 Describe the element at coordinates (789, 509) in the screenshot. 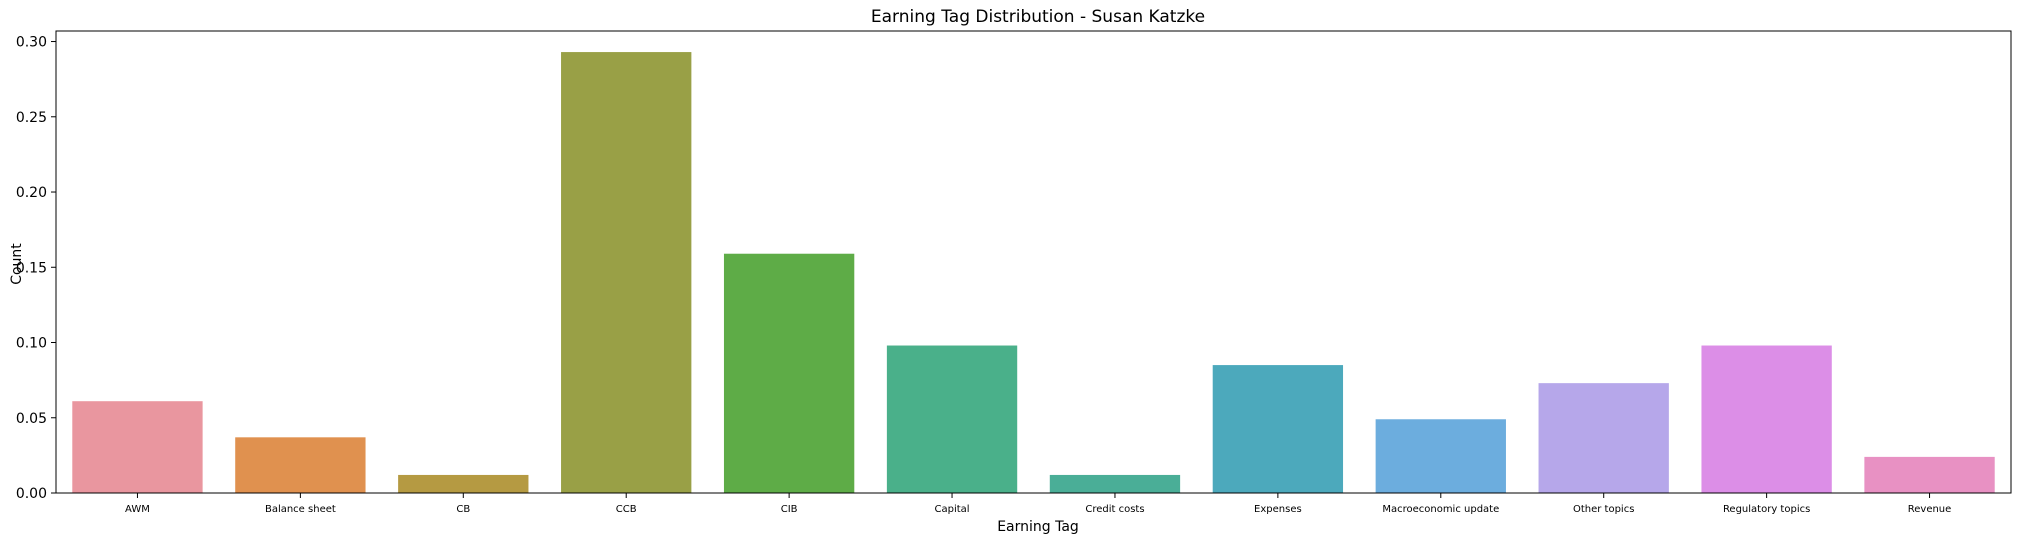

I see `x-tick-label: CIB` at that location.